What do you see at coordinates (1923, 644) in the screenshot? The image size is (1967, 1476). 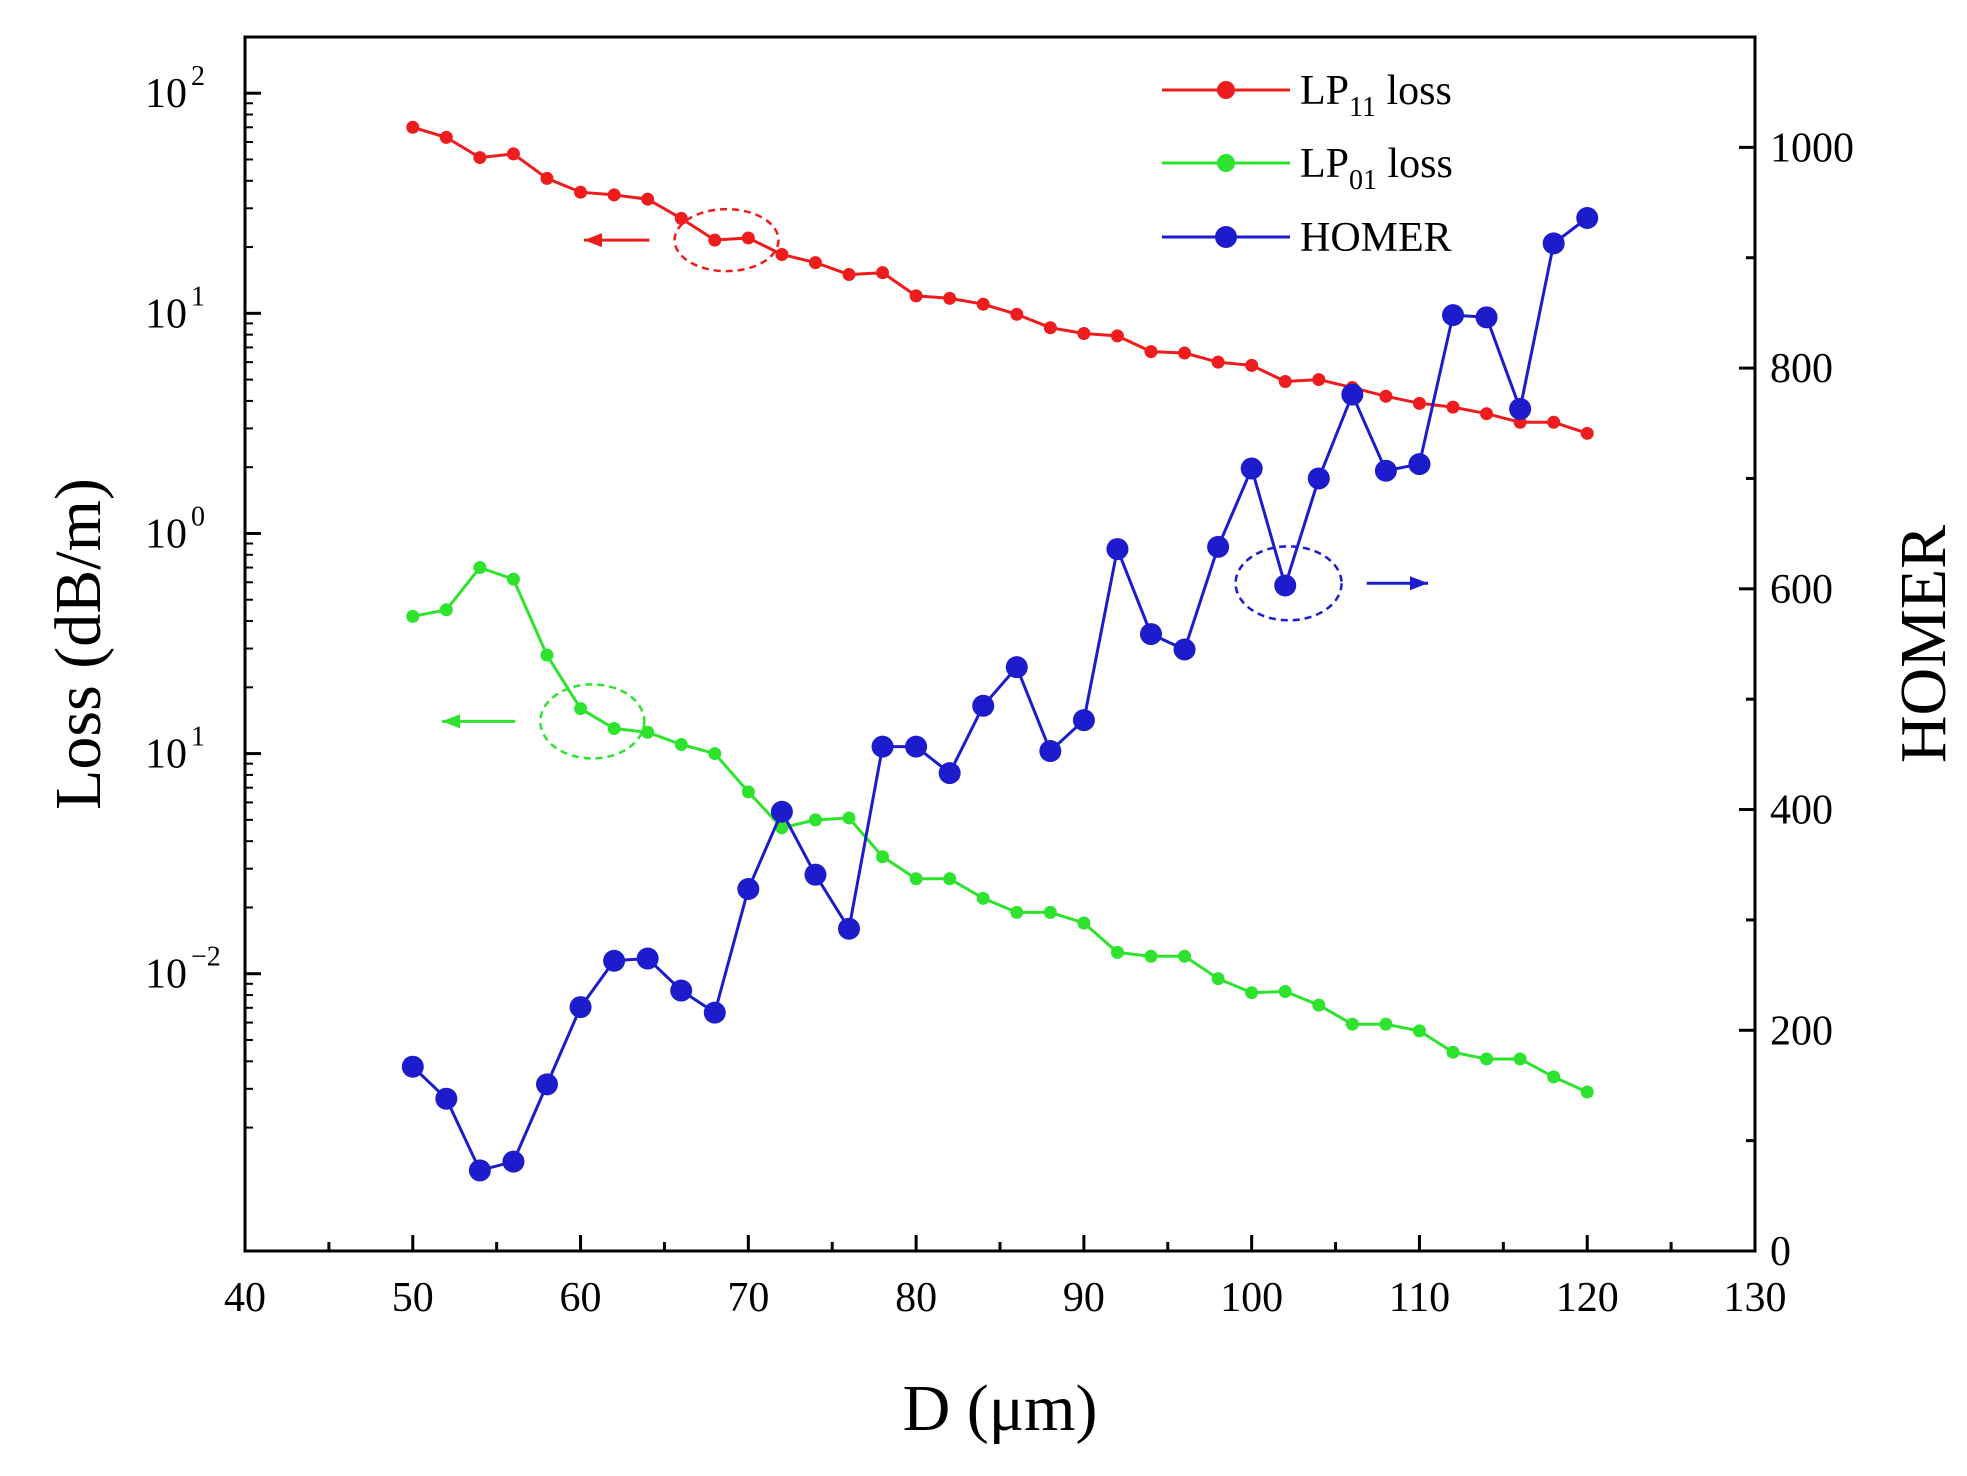 I see `y-right-axis-title: HOMER` at bounding box center [1923, 644].